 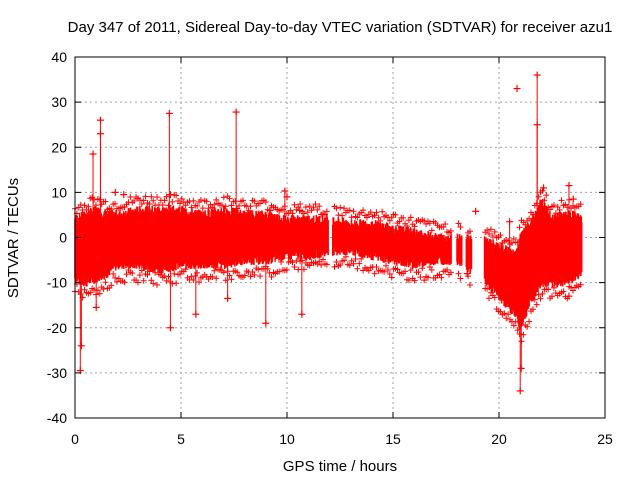 I want to click on x-tick-label: 25, so click(x=605, y=439).